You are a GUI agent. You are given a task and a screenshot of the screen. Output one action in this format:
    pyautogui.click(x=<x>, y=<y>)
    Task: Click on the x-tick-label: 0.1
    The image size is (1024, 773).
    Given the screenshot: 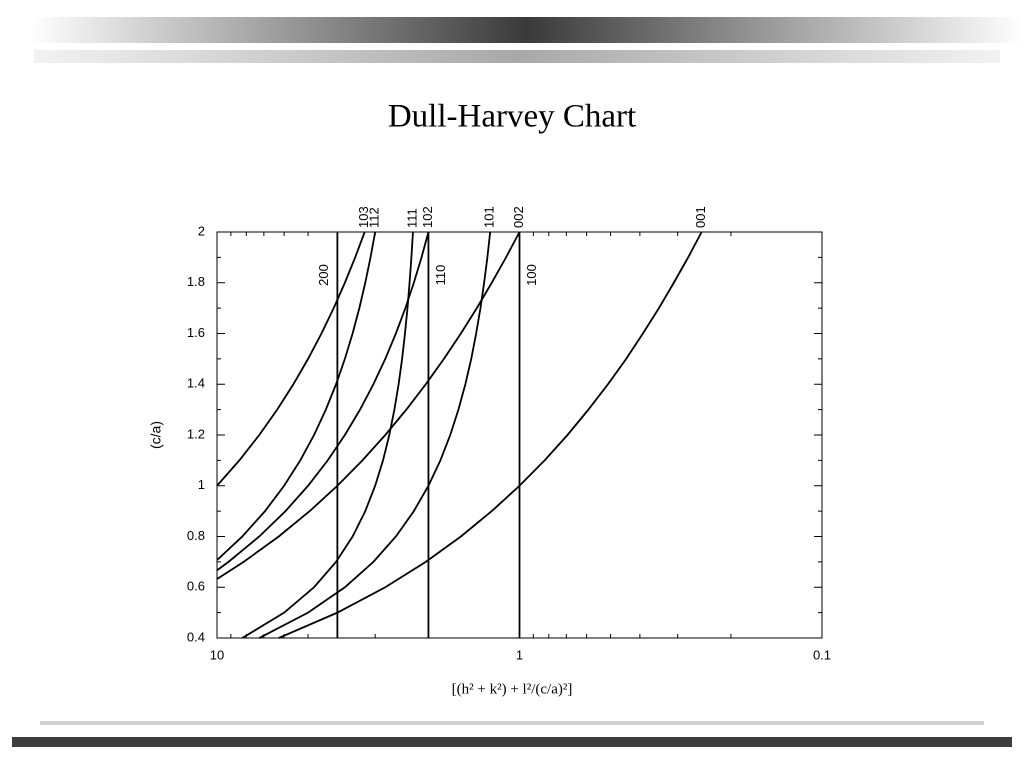 What is the action you would take?
    pyautogui.click(x=822, y=654)
    